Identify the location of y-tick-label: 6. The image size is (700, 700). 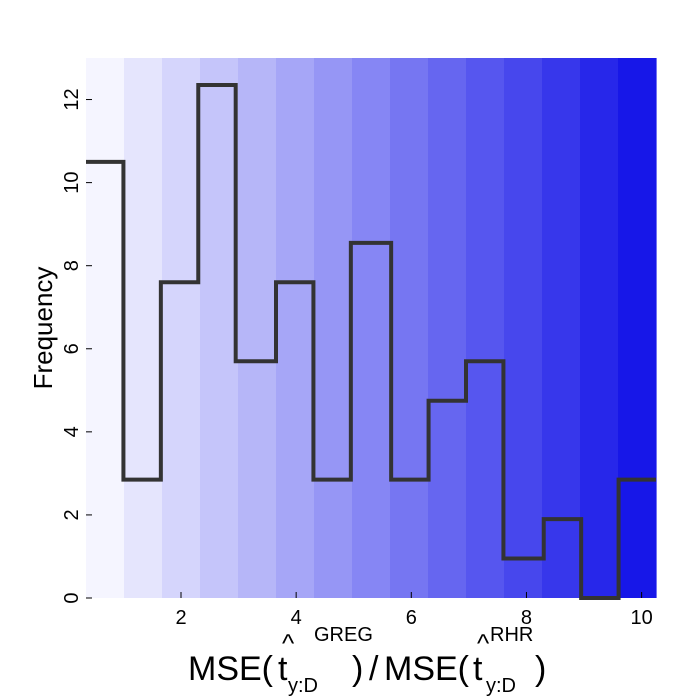
(72, 348).